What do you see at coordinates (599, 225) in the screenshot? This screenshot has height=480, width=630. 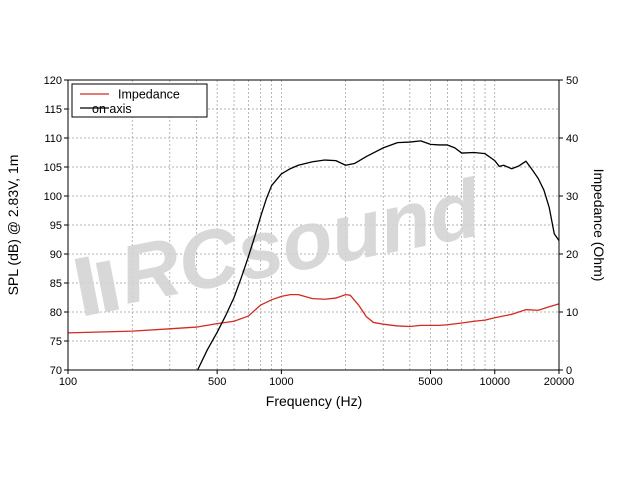 I see `y-axis-right-title: Impedance (Ohm)` at bounding box center [599, 225].